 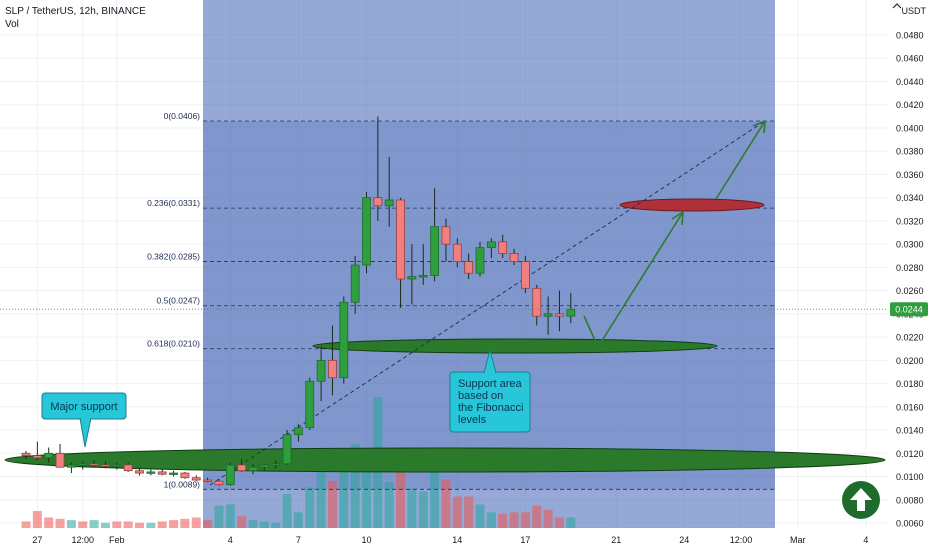 What do you see at coordinates (910, 268) in the screenshot?
I see `price-tick-label: 0.0280` at bounding box center [910, 268].